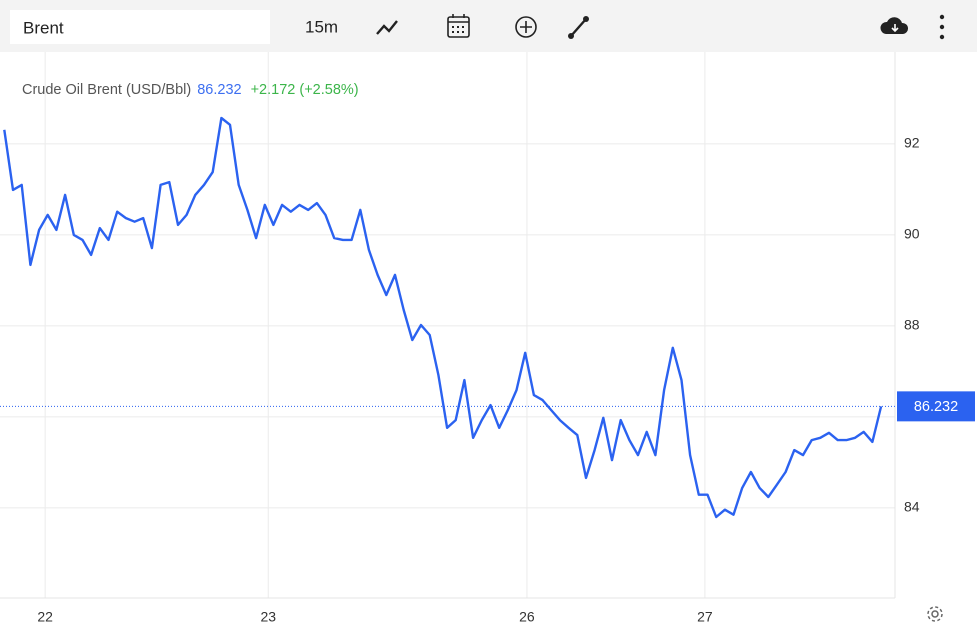 This screenshot has height=637, width=977. I want to click on chart-type-button, so click(387, 27).